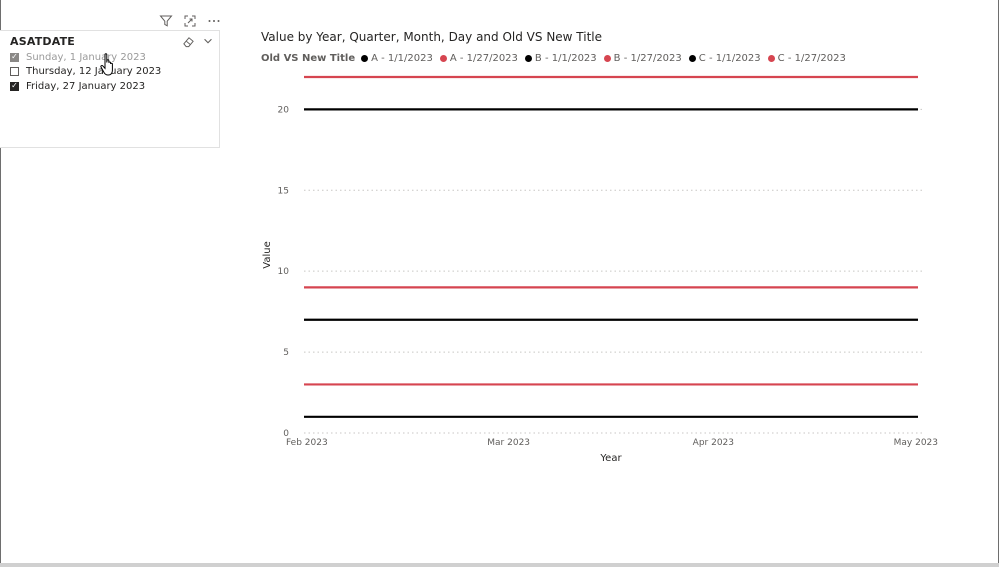 Image resolution: width=999 pixels, height=567 pixels. What do you see at coordinates (283, 191) in the screenshot?
I see `y-tick-label: 15` at bounding box center [283, 191].